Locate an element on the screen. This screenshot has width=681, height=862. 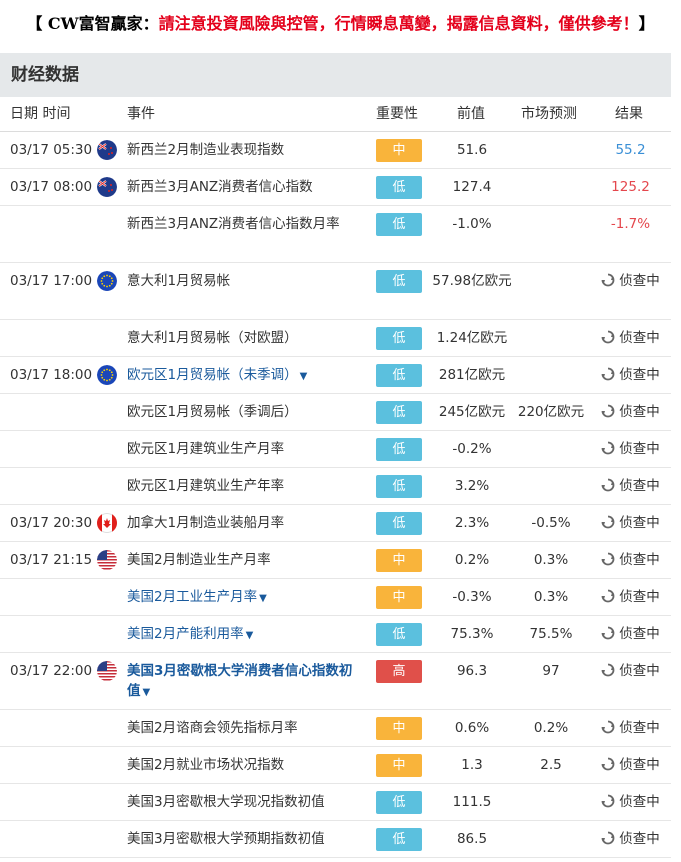
event-time: 03/17 20:30 is located at coordinates (51, 523).